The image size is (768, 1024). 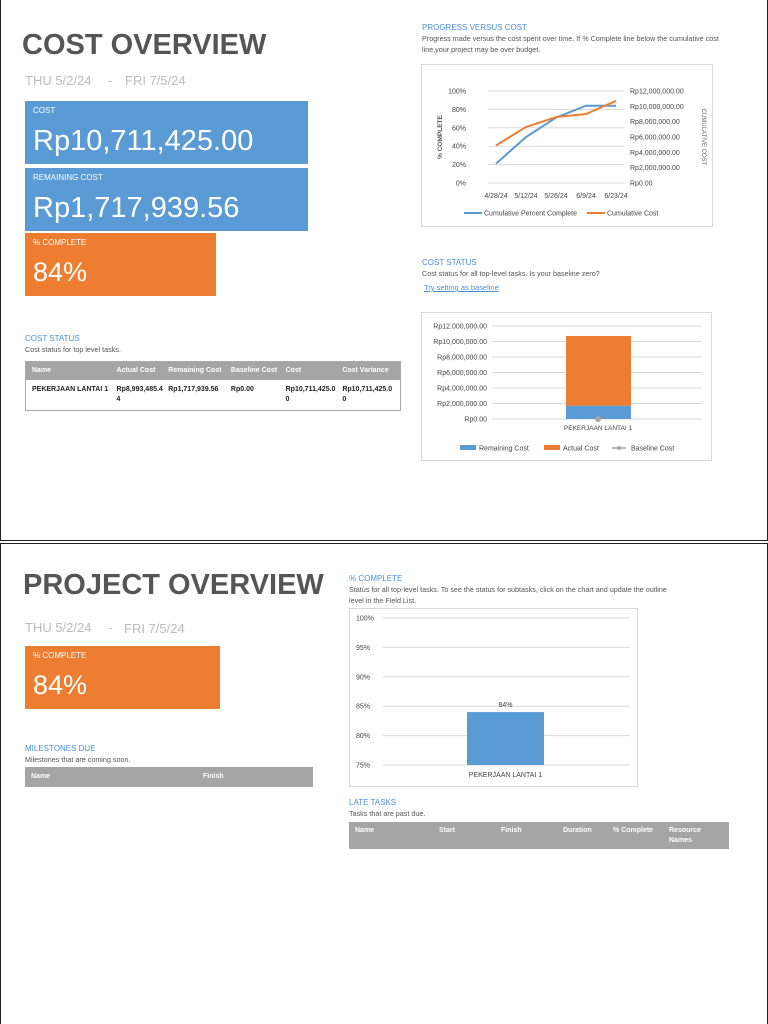 What do you see at coordinates (495, 196) in the screenshot?
I see `x-tick-label: 4/28/24` at bounding box center [495, 196].